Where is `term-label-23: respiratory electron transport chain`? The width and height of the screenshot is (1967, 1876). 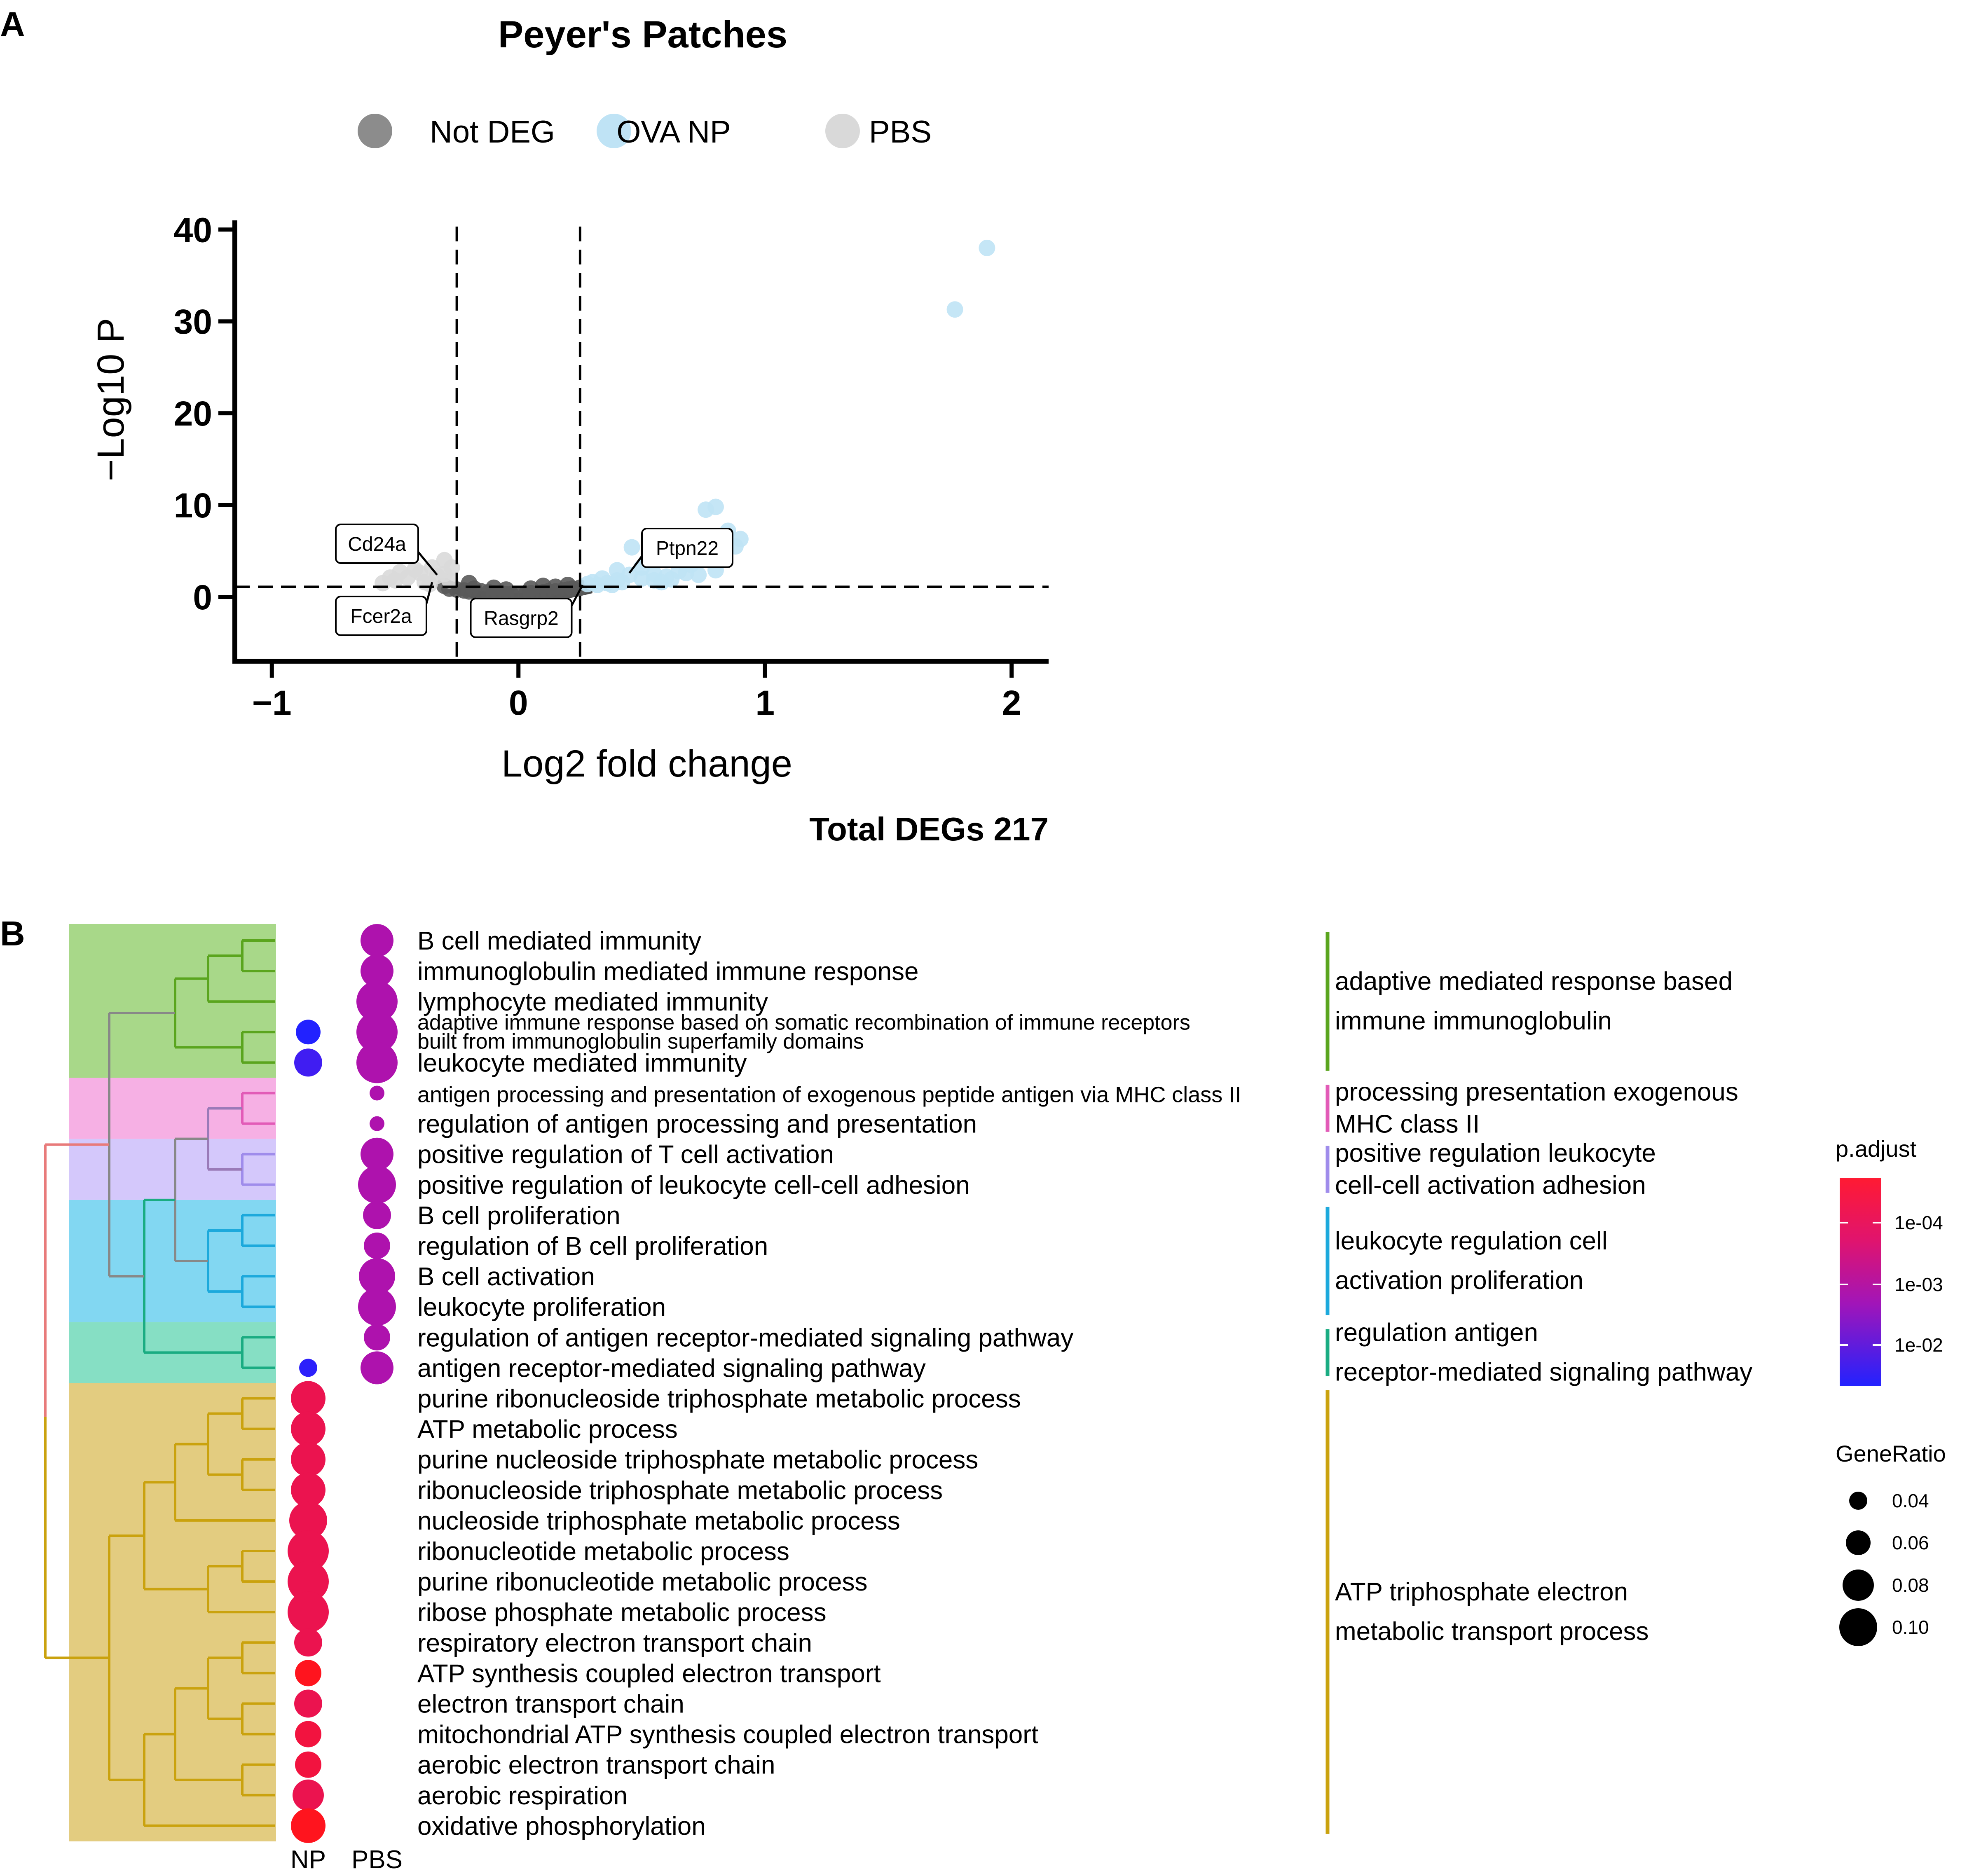
term-label-23: respiratory electron transport chain is located at coordinates (614, 1643).